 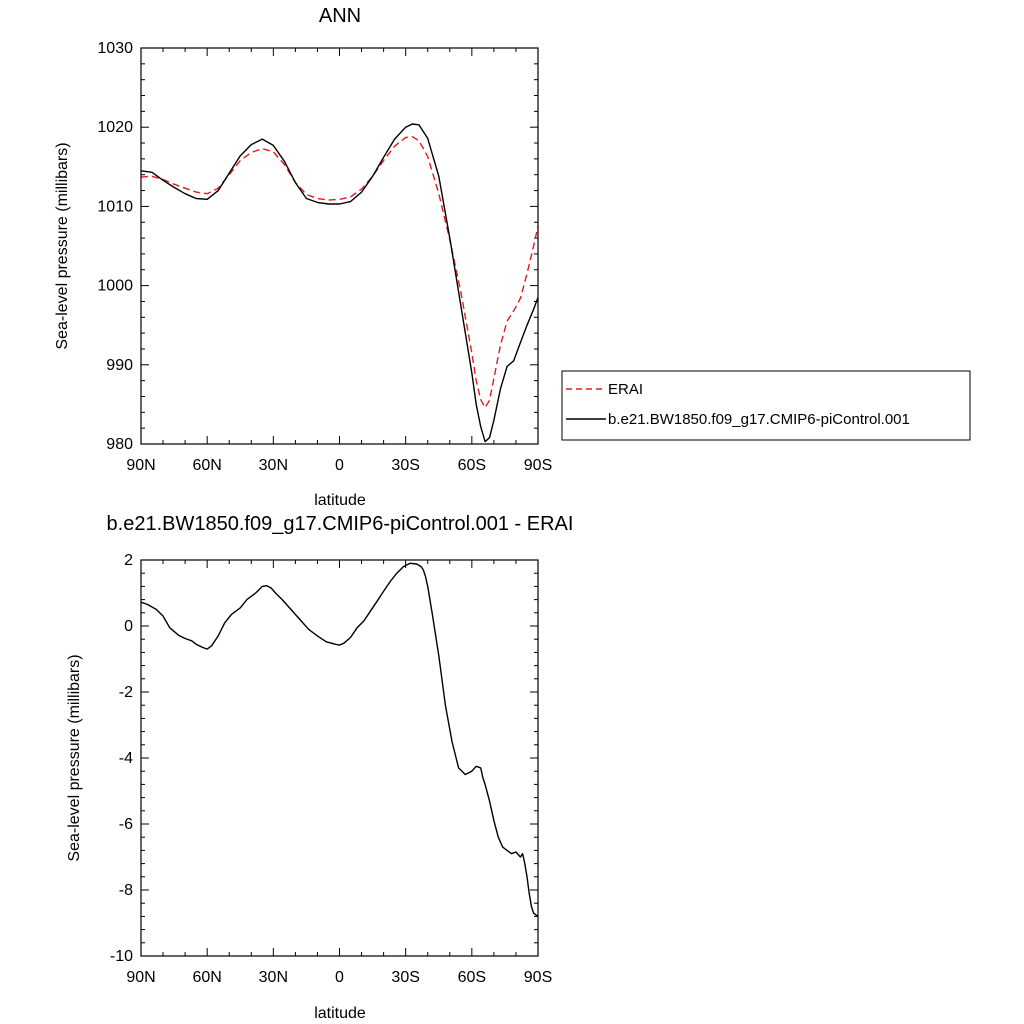 What do you see at coordinates (115, 48) in the screenshot?
I see `y-tick-label: 1030` at bounding box center [115, 48].